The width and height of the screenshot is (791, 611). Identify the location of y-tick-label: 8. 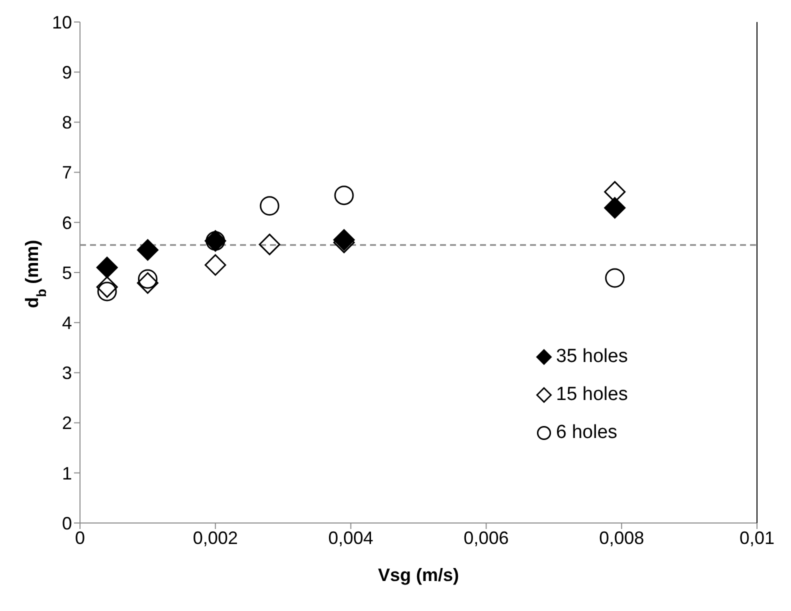
(67, 122).